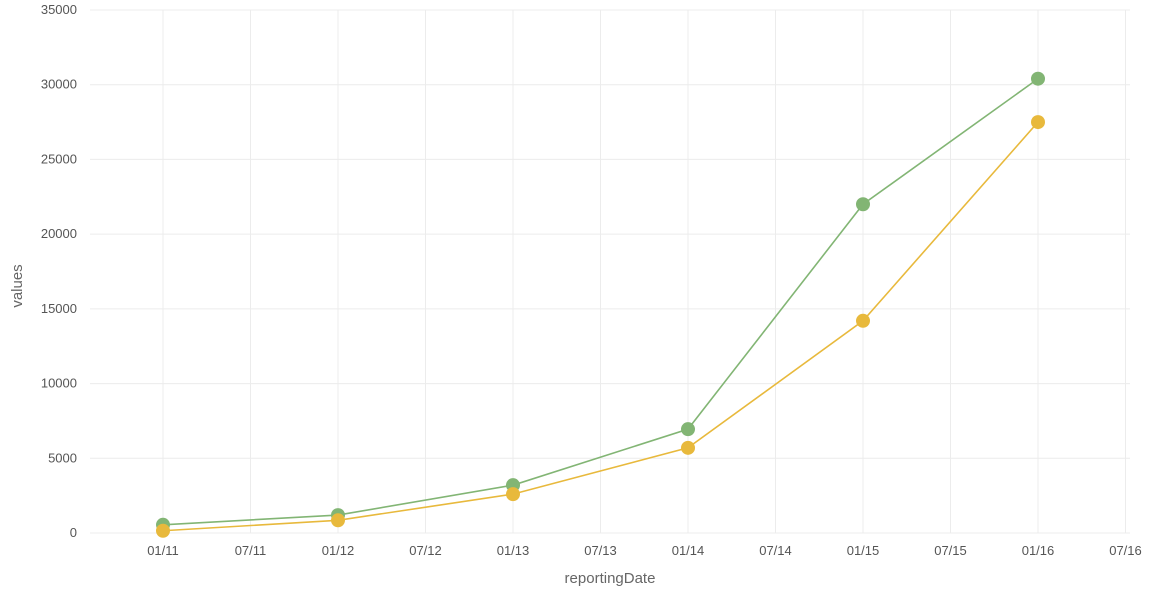  What do you see at coordinates (688, 550) in the screenshot?
I see `x-tick-label: 01/14` at bounding box center [688, 550].